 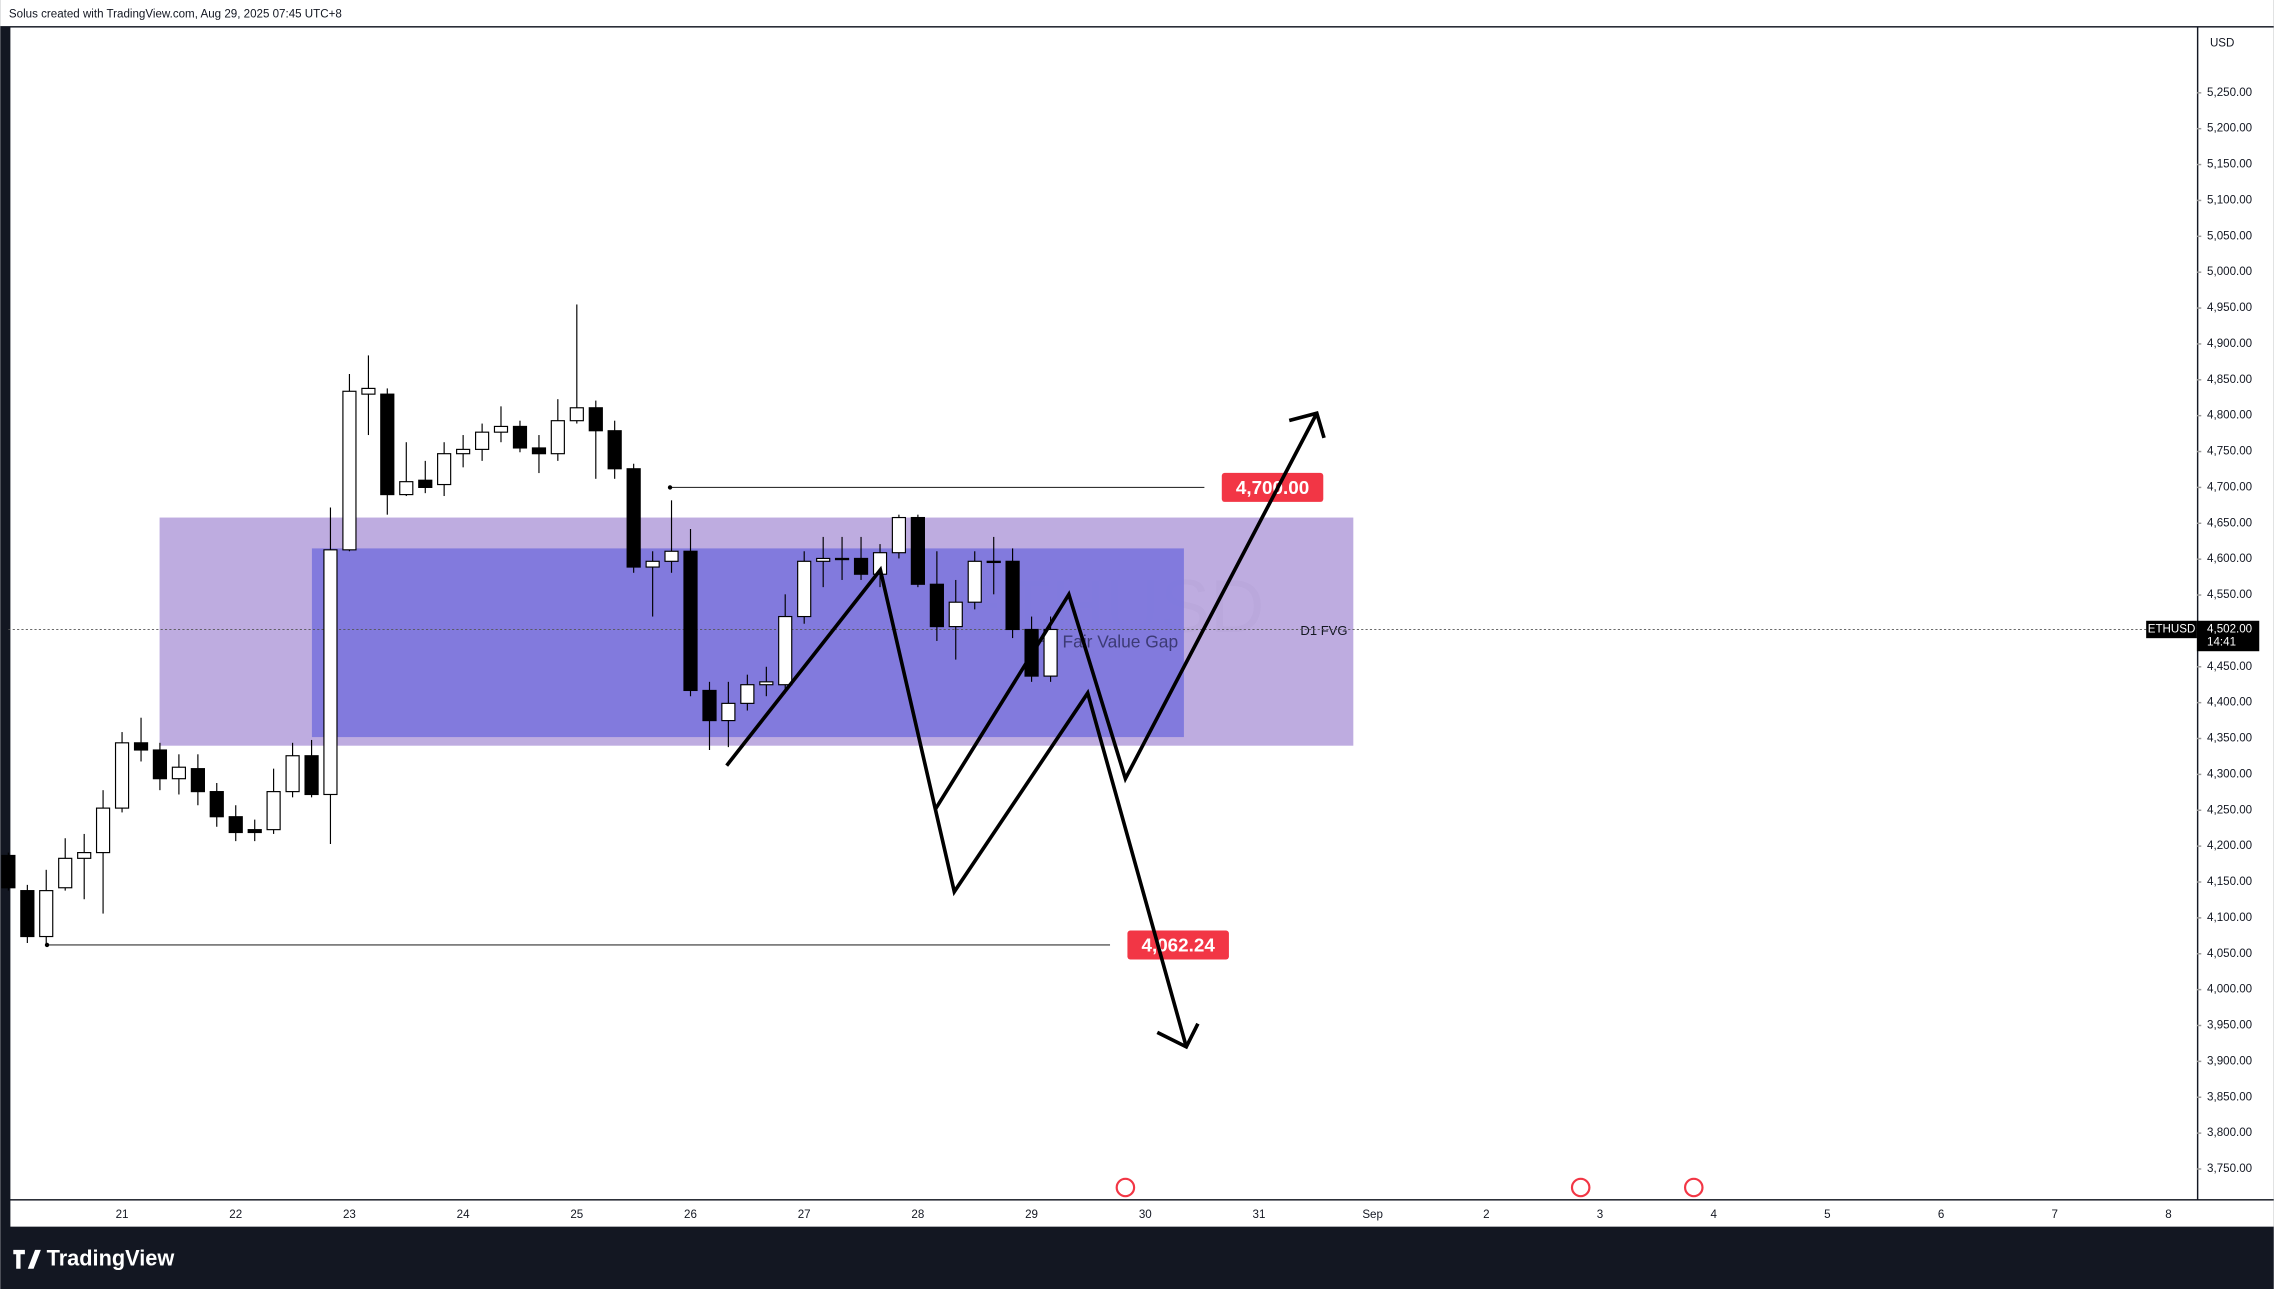 What do you see at coordinates (2229, 846) in the screenshot?
I see `y-tick-label: 4,200.00` at bounding box center [2229, 846].